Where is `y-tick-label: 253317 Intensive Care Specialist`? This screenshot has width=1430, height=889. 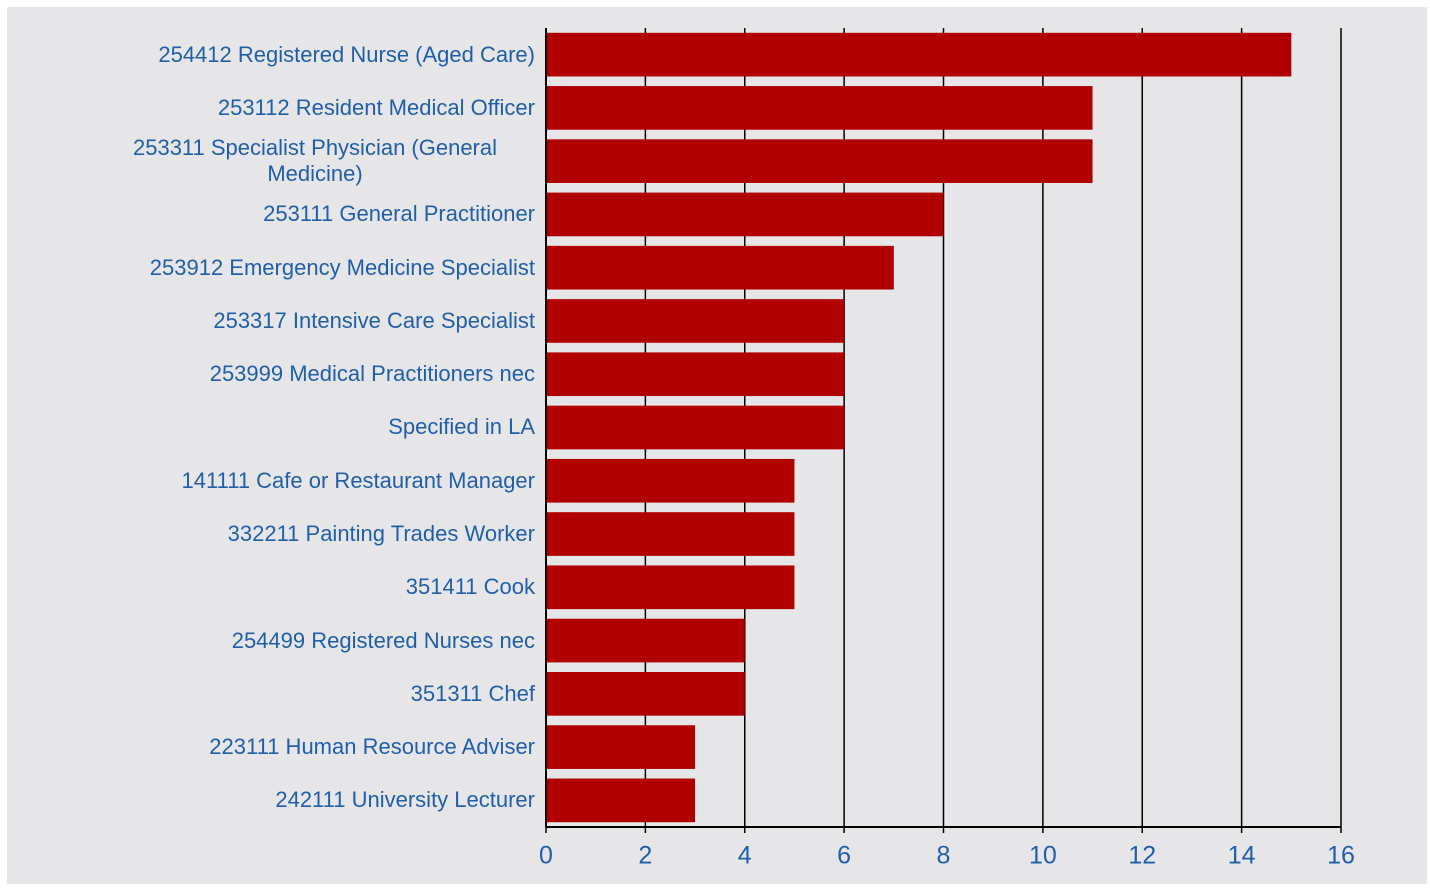
y-tick-label: 253317 Intensive Care Specialist is located at coordinates (374, 320).